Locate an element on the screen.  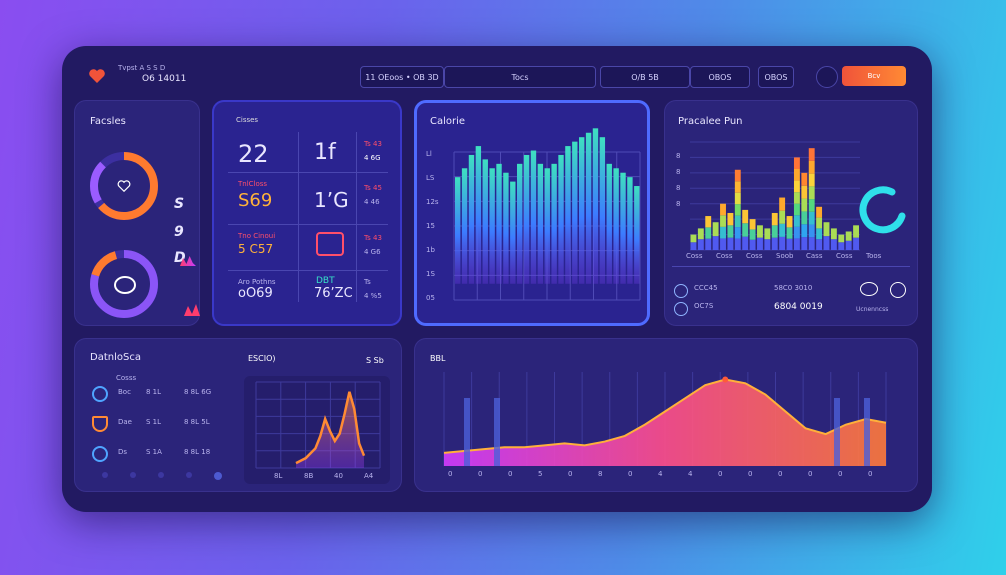
stats-row2-a: S69 is located at coordinates (255, 200).